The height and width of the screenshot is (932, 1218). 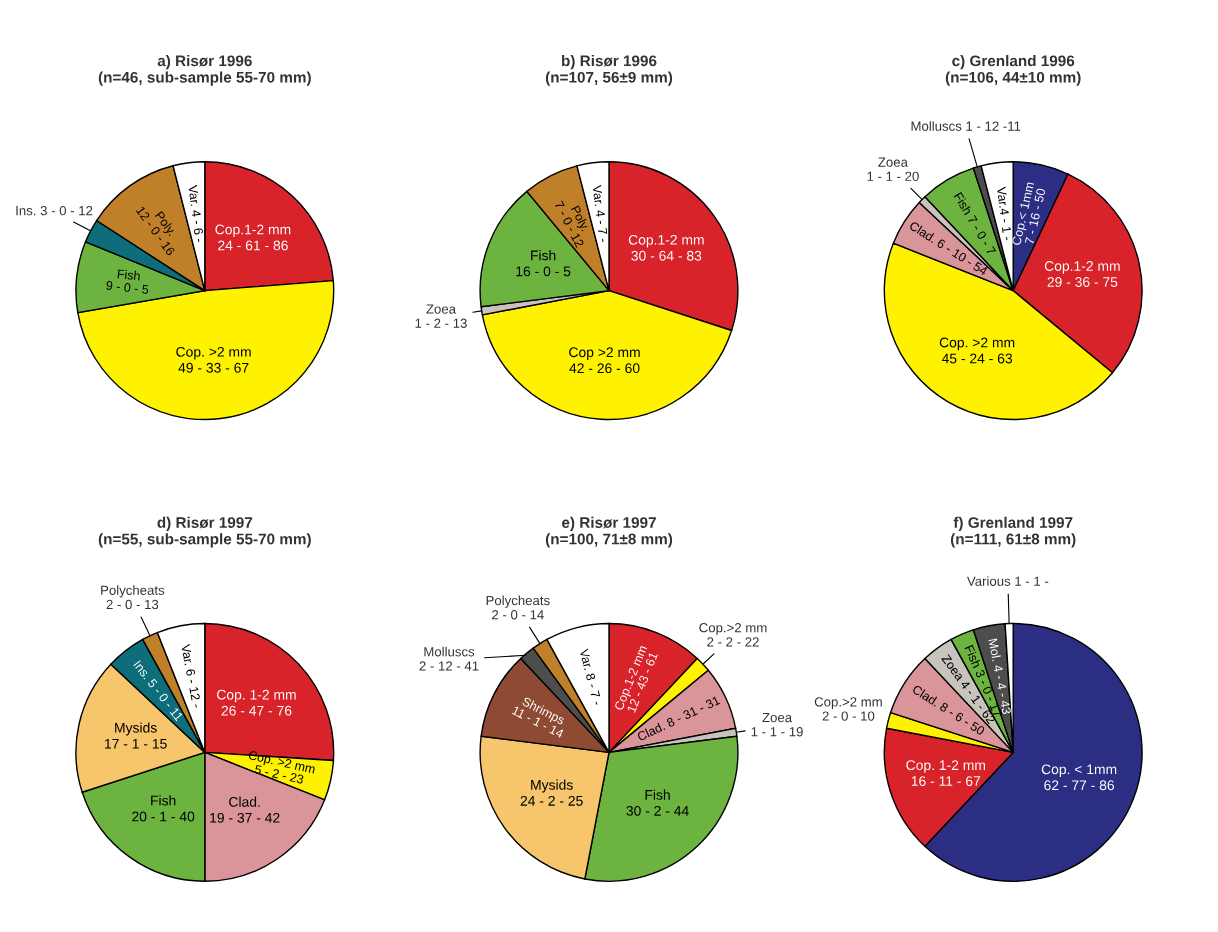 What do you see at coordinates (449, 658) in the screenshot?
I see `slice-label: Molluscs 2 - 12 - 41` at bounding box center [449, 658].